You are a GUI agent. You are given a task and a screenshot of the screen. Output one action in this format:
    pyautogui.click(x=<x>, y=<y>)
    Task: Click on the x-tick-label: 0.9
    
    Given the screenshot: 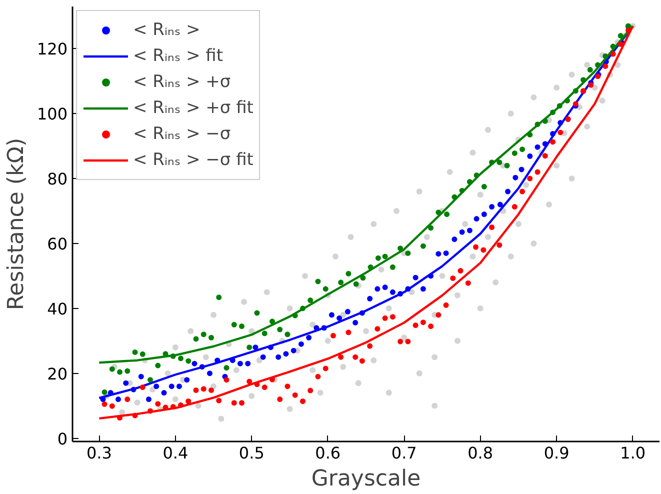 What is the action you would take?
    pyautogui.click(x=557, y=453)
    